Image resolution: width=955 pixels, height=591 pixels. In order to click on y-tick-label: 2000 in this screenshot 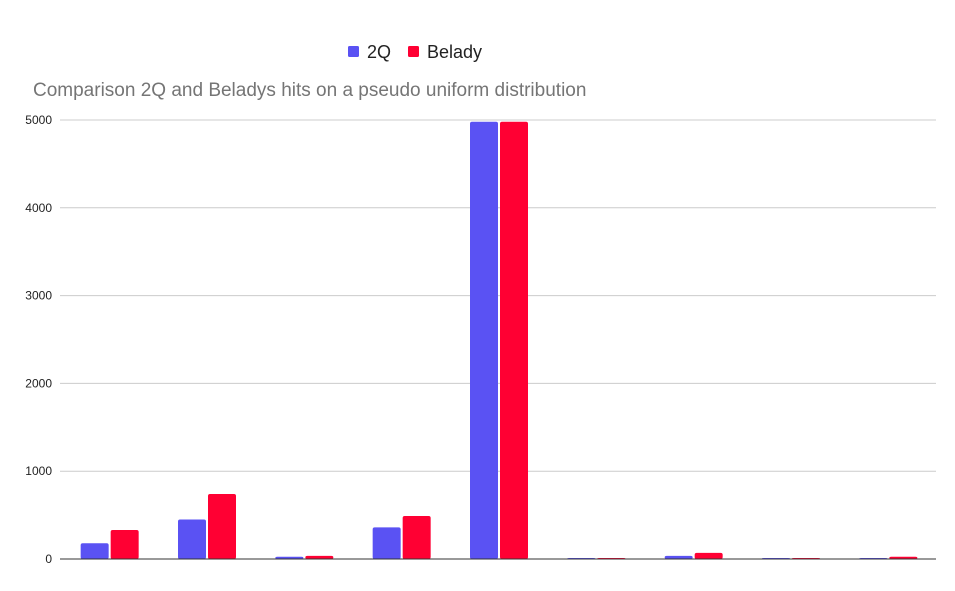, I will do `click(38, 383)`.